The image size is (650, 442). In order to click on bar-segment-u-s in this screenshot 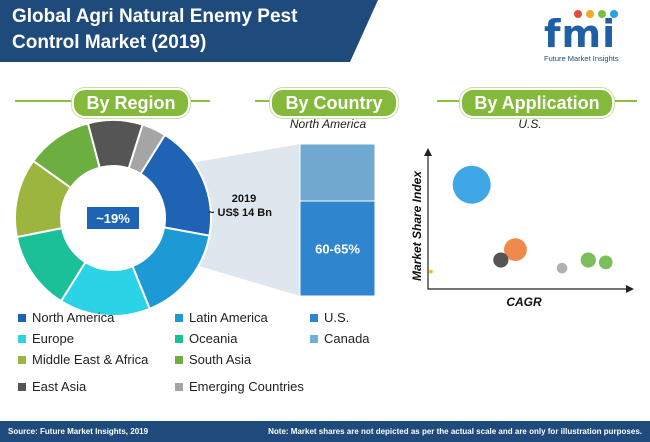, I will do `click(337, 248)`.